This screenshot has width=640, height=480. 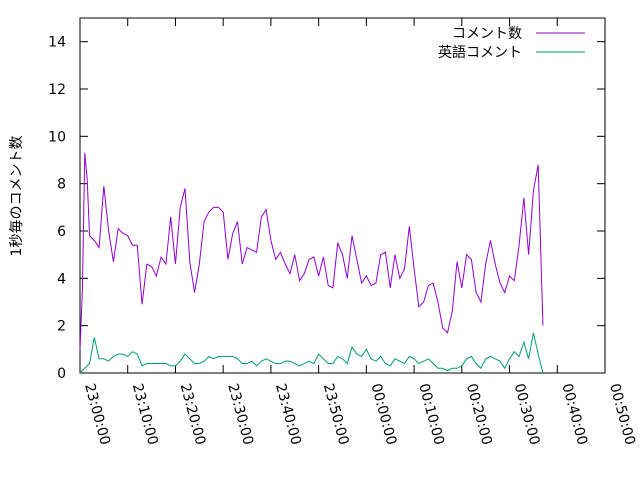 What do you see at coordinates (527, 414) in the screenshot?
I see `x-tick-label: 00:30:00` at bounding box center [527, 414].